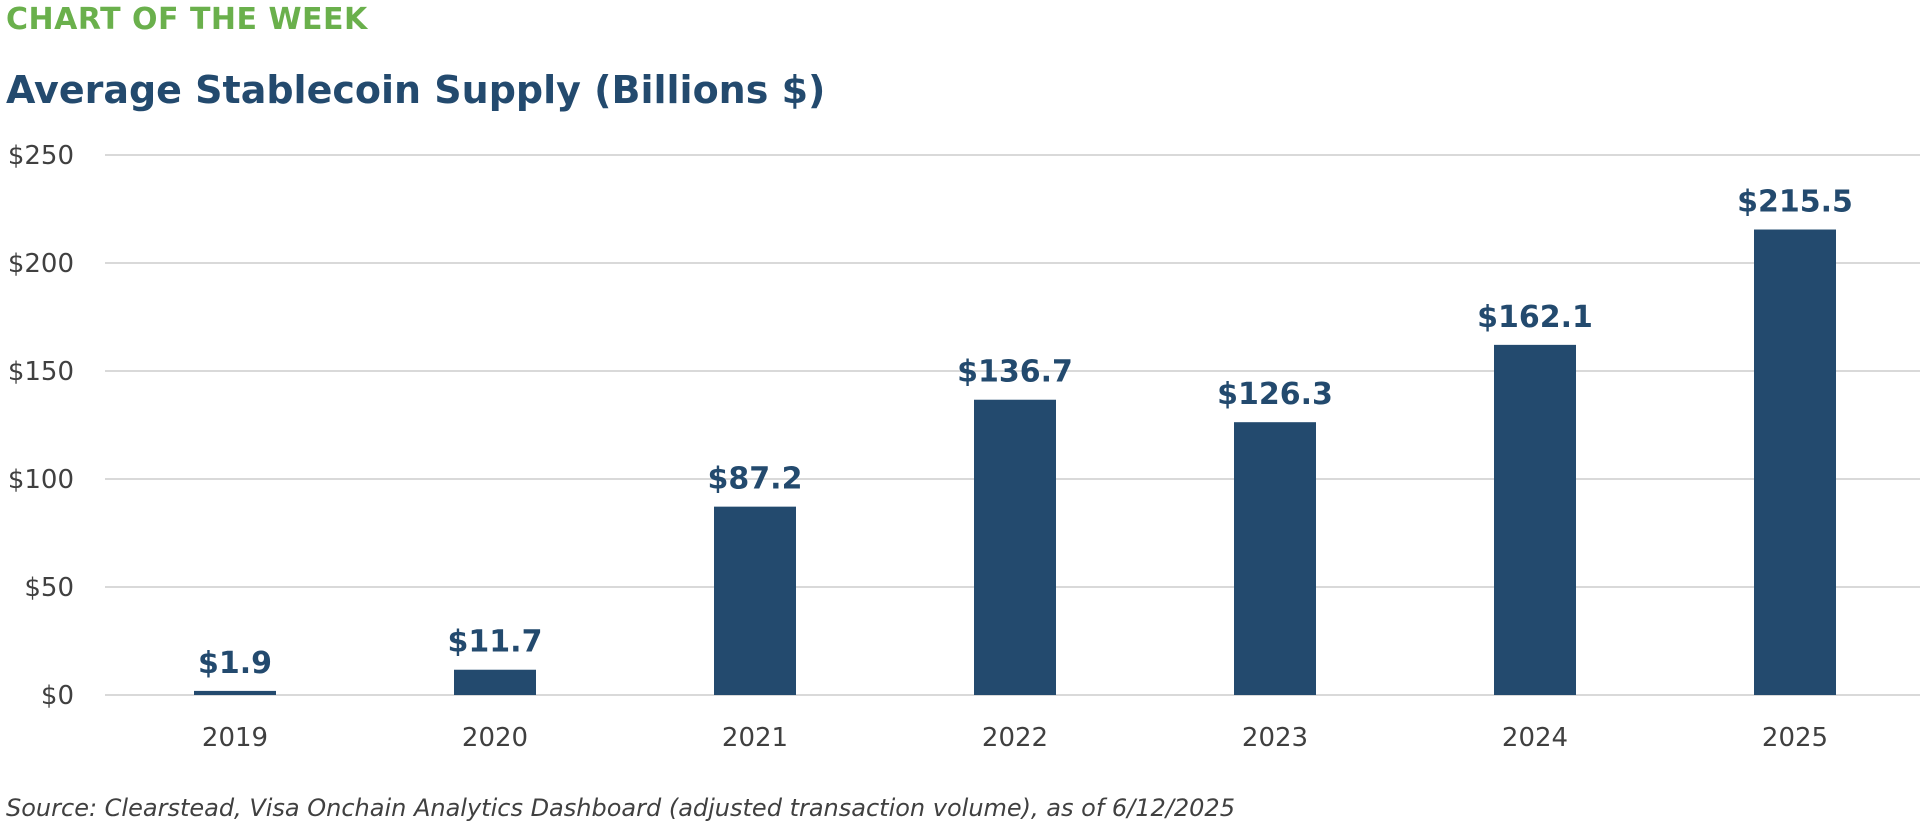  Describe the element at coordinates (1275, 394) in the screenshot. I see `data-label: $126.3` at that location.